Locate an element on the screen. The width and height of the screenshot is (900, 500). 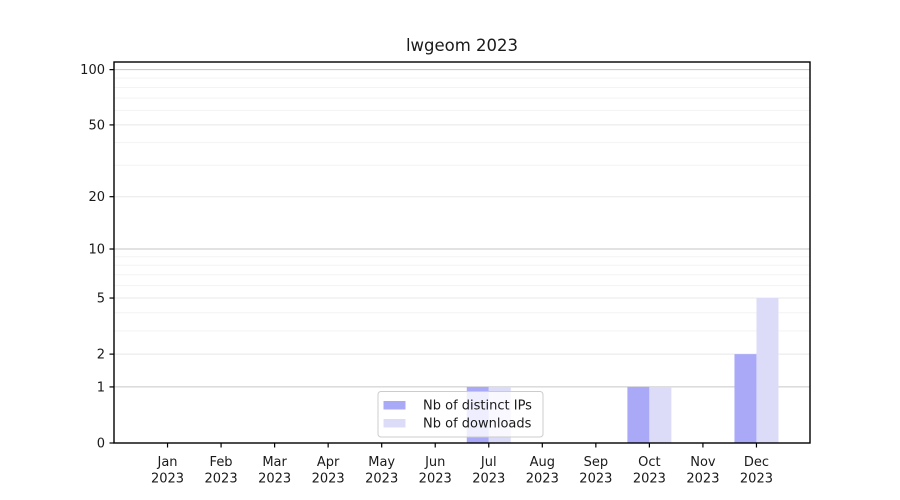
x-tick-month-label: Jul is located at coordinates (488, 462).